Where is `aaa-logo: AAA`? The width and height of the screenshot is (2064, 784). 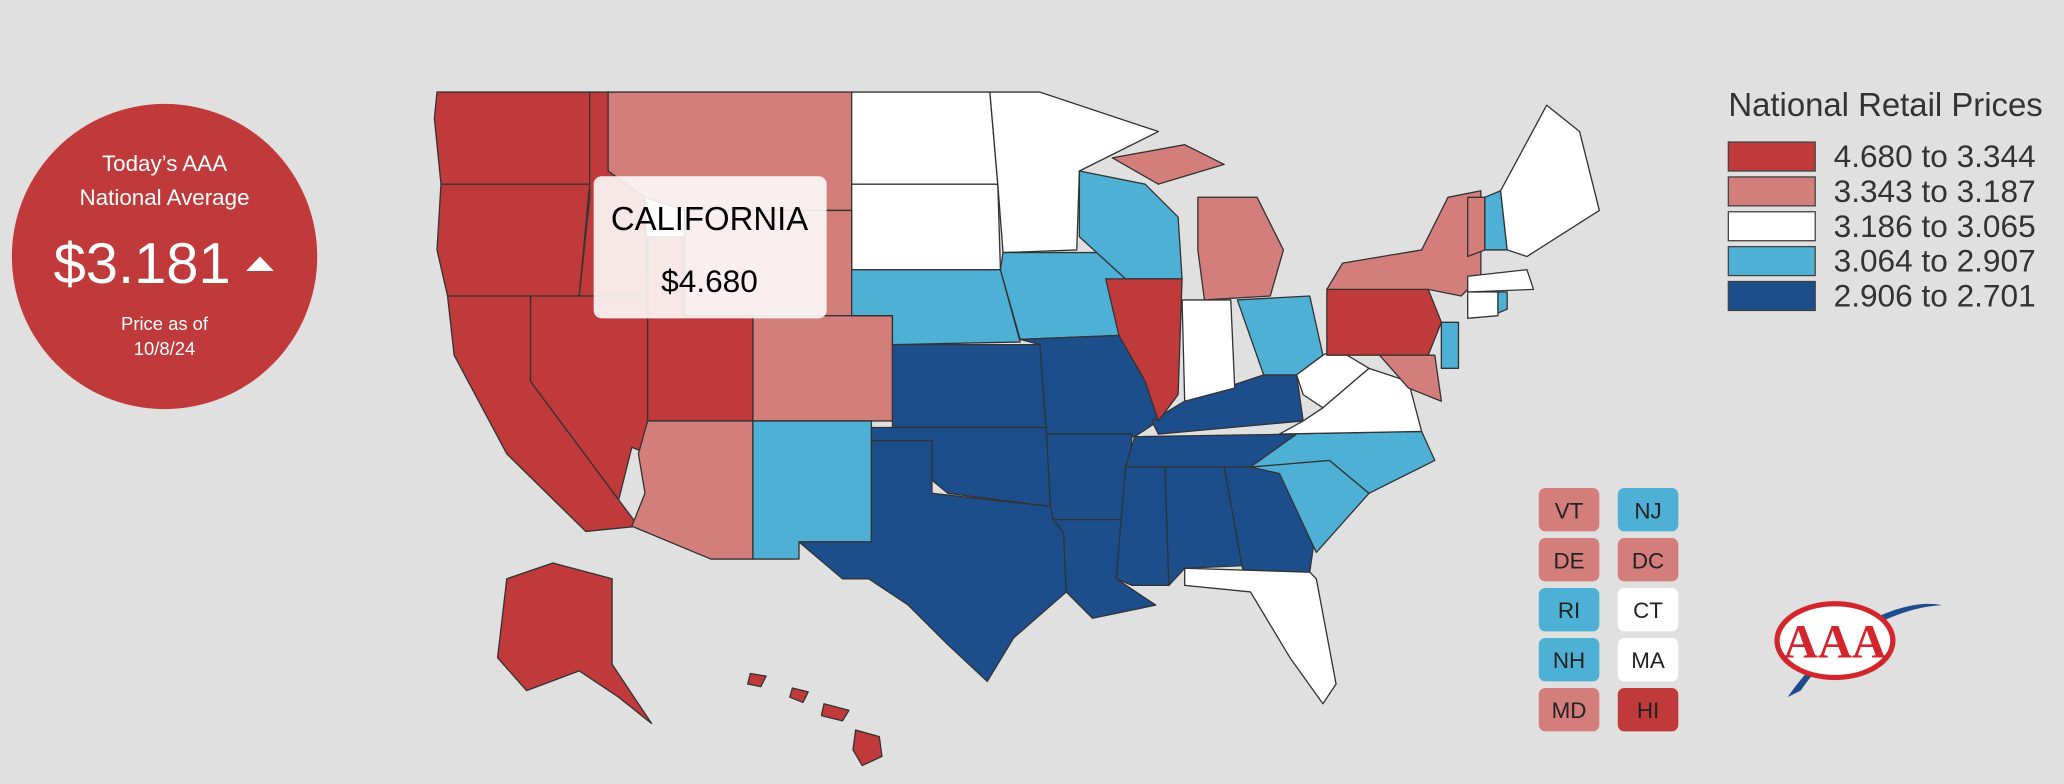
aaa-logo: AAA is located at coordinates (1858, 649).